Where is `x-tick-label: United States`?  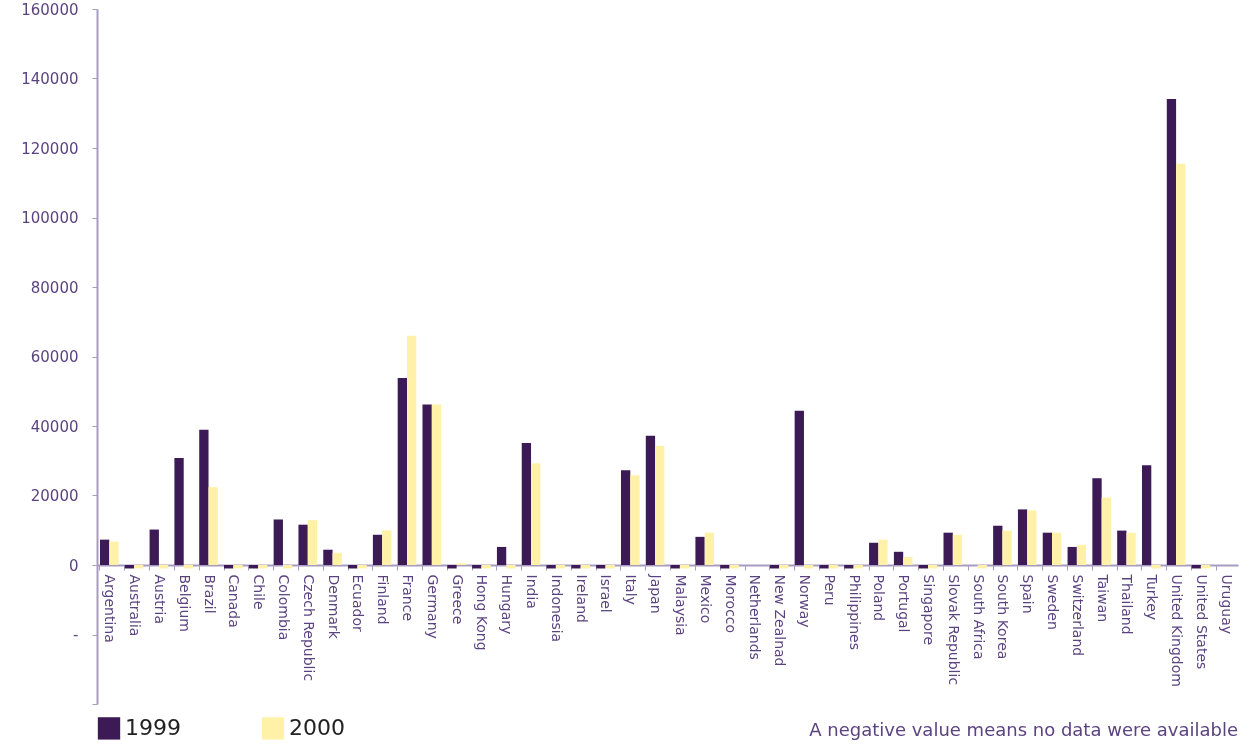
x-tick-label: United States is located at coordinates (1201, 622).